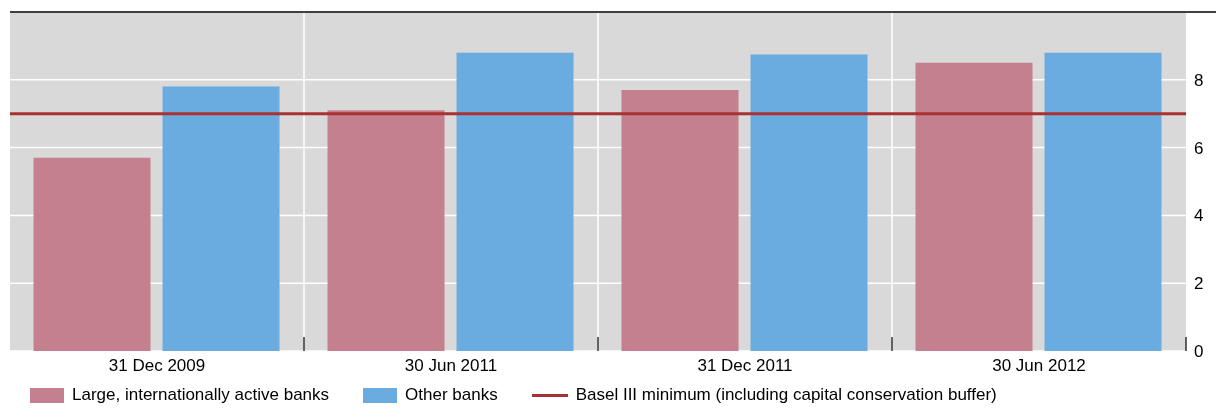 The width and height of the screenshot is (1228, 417). Describe the element at coordinates (1199, 148) in the screenshot. I see `y-tick-label: 6` at that location.